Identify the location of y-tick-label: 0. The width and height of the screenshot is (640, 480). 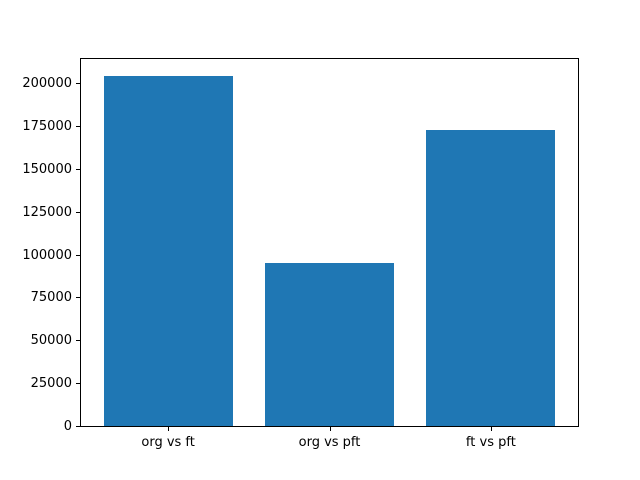
(67, 426).